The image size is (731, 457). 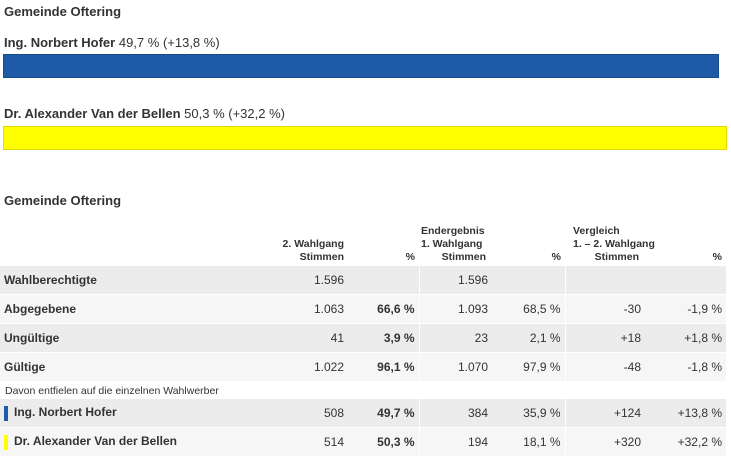 I want to click on candidate-line-hofer: Ing. Norbert Hofer 49,7 % (+13,8 %), so click(x=112, y=42).